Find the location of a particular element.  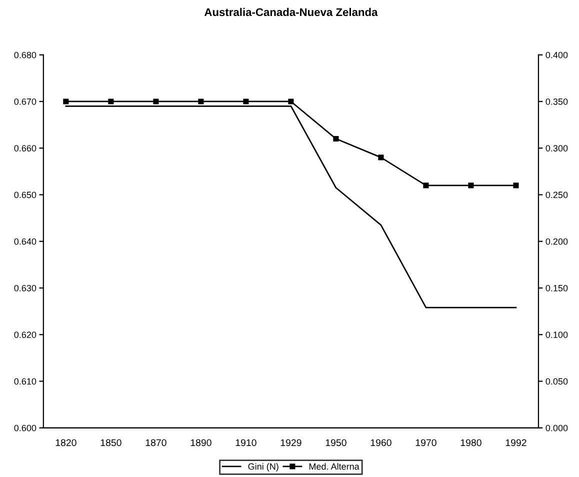

x-tick-label: 1820 is located at coordinates (66, 442).